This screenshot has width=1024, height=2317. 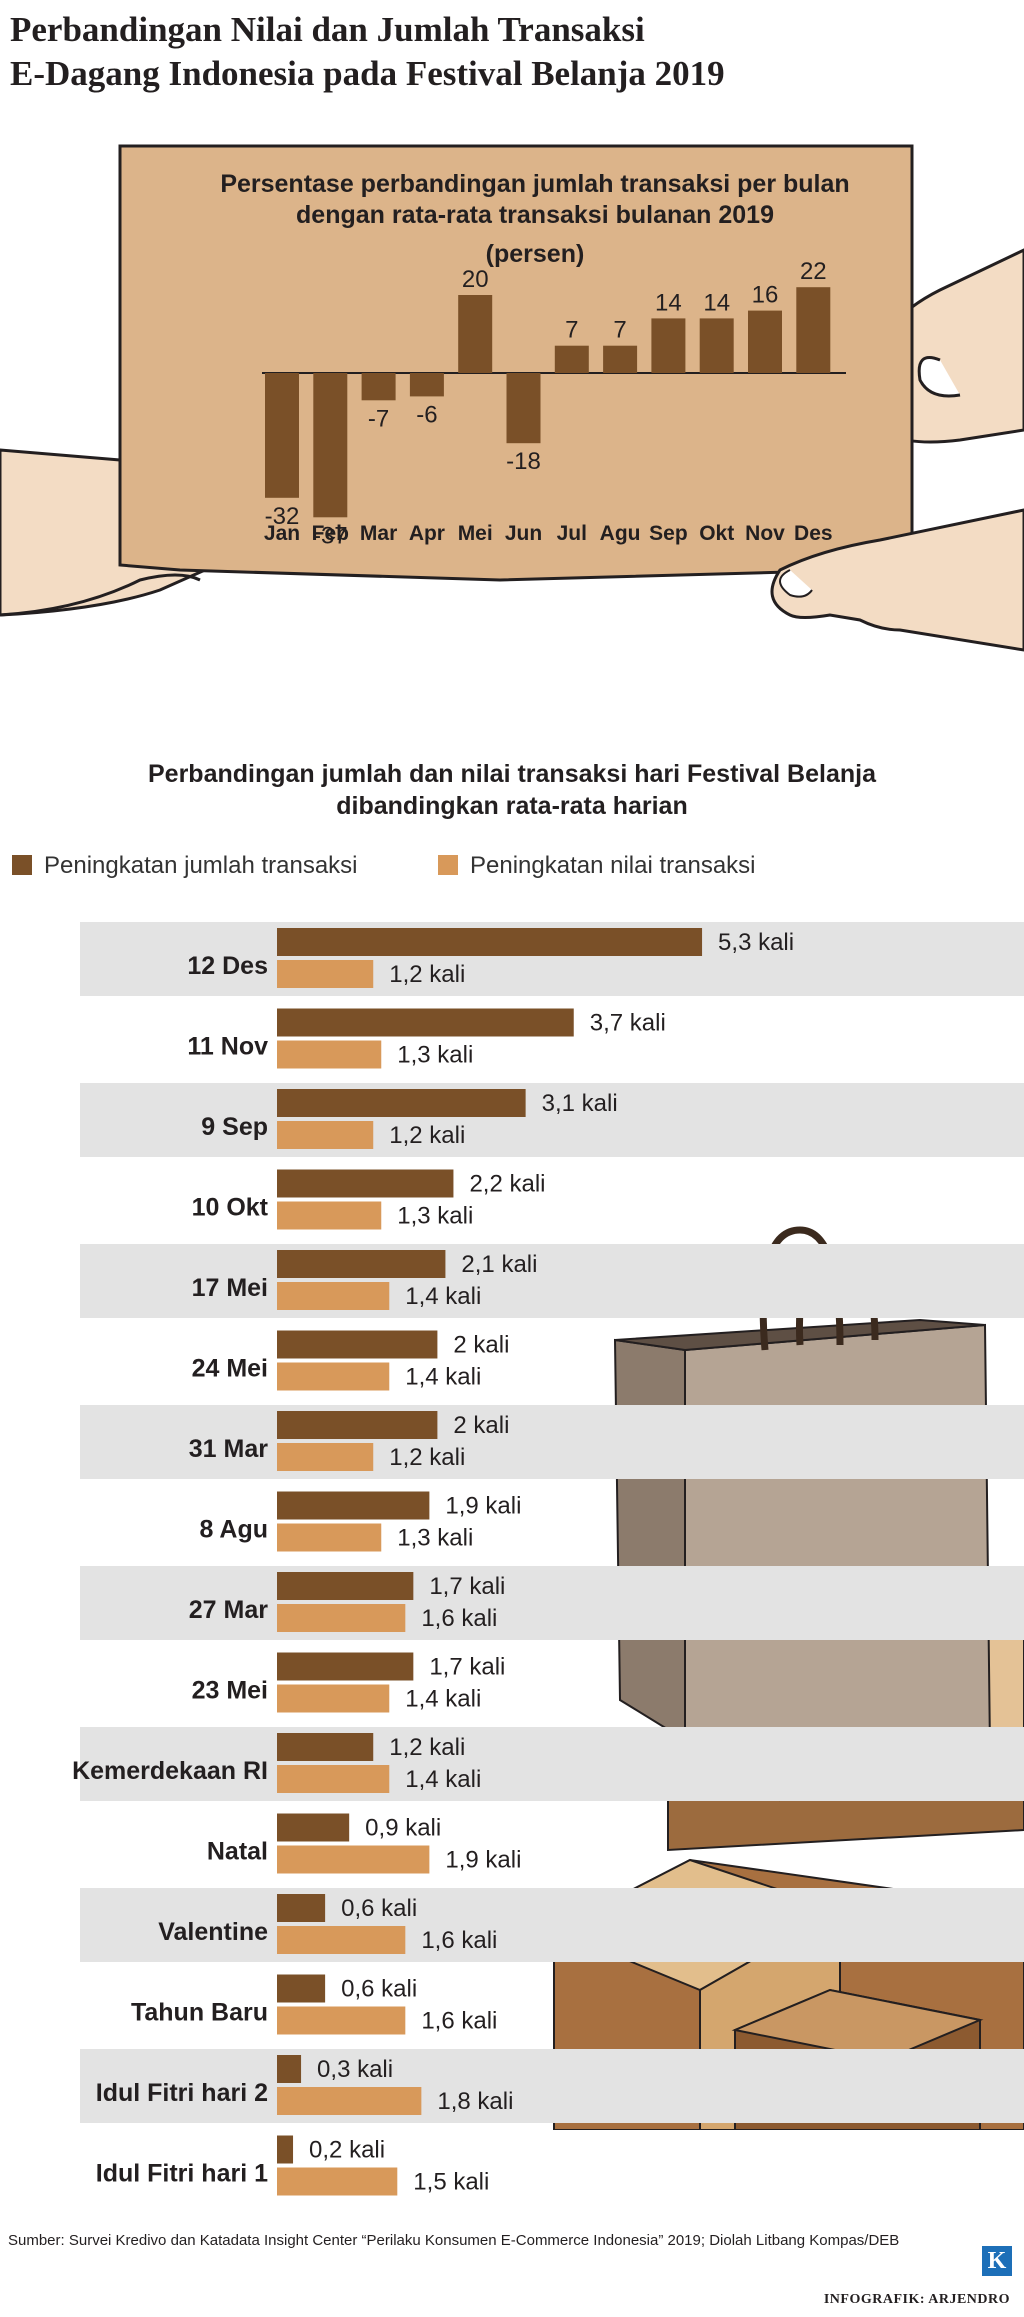 I want to click on kompas-logo: K, so click(x=997, y=2261).